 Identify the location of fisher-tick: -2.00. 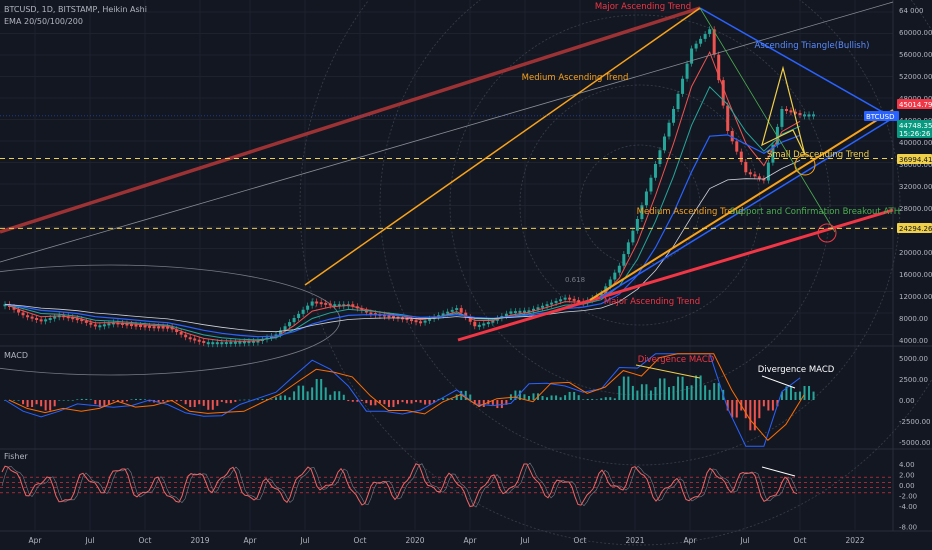
(908, 496).